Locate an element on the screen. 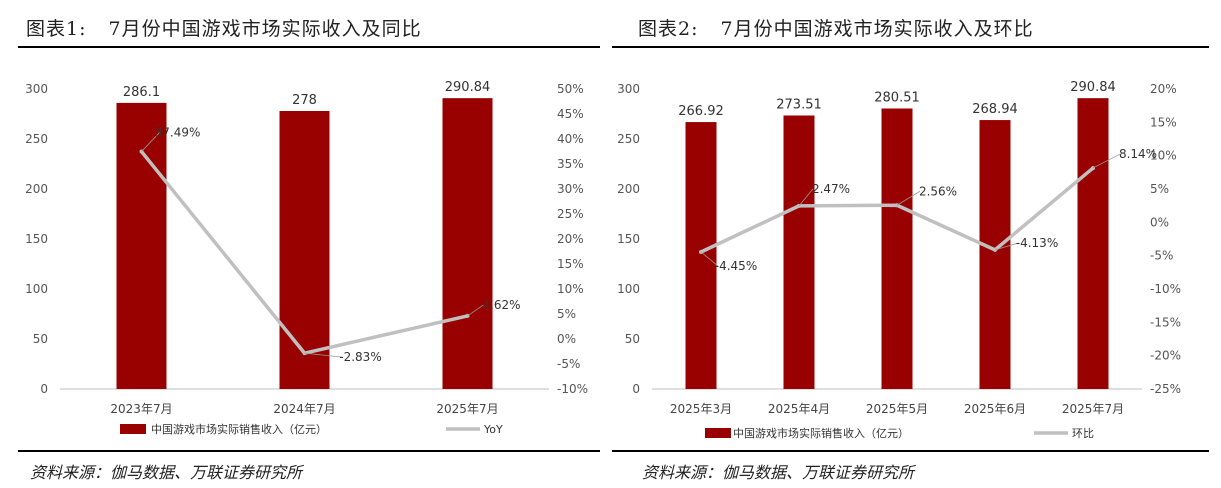  right-axis-tick-label: 25% is located at coordinates (570, 214).